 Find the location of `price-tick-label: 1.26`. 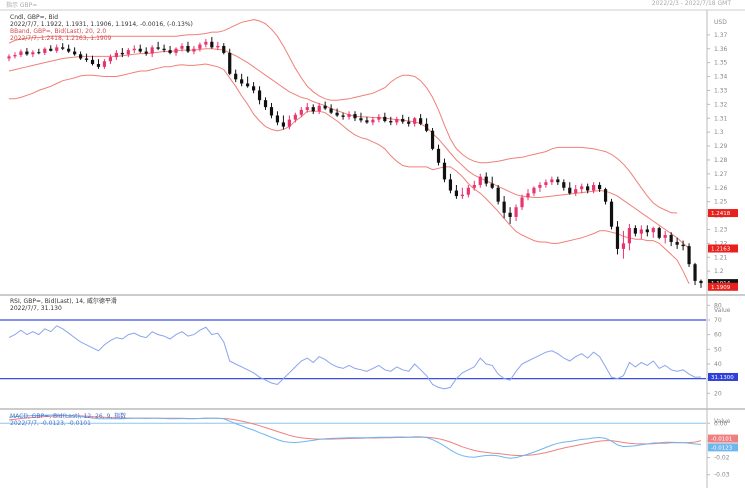

price-tick-label: 1.26 is located at coordinates (721, 188).